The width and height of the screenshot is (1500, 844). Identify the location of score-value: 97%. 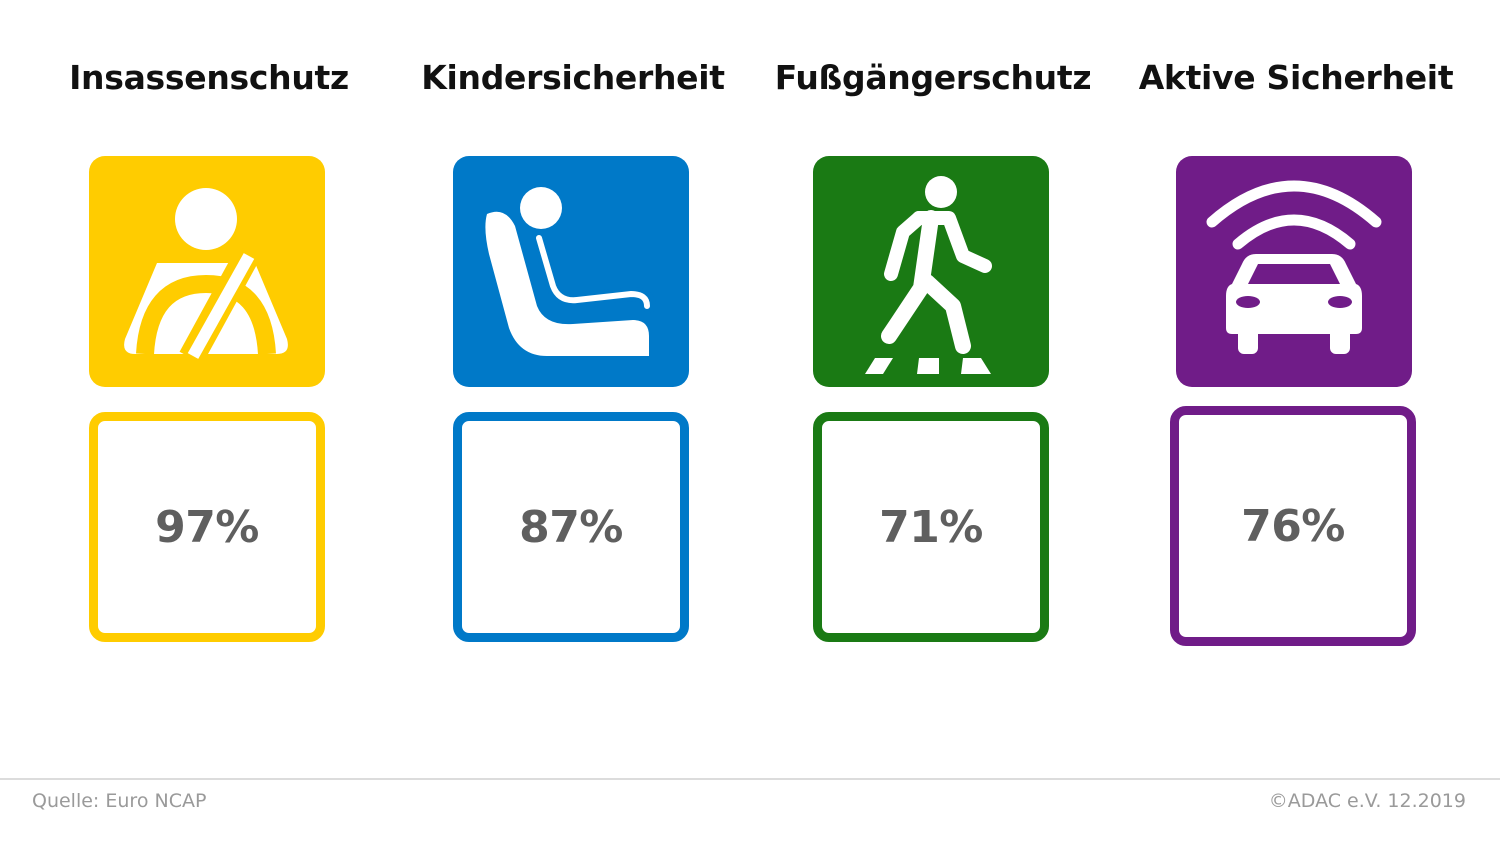
(207, 527).